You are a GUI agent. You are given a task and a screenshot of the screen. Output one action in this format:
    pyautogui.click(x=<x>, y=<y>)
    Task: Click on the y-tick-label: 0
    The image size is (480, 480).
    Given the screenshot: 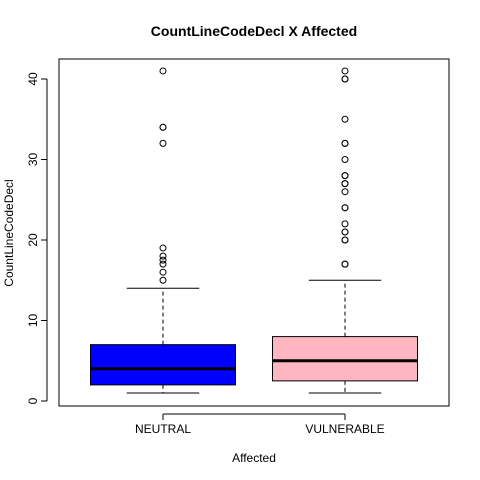 What is the action you would take?
    pyautogui.click(x=33, y=400)
    